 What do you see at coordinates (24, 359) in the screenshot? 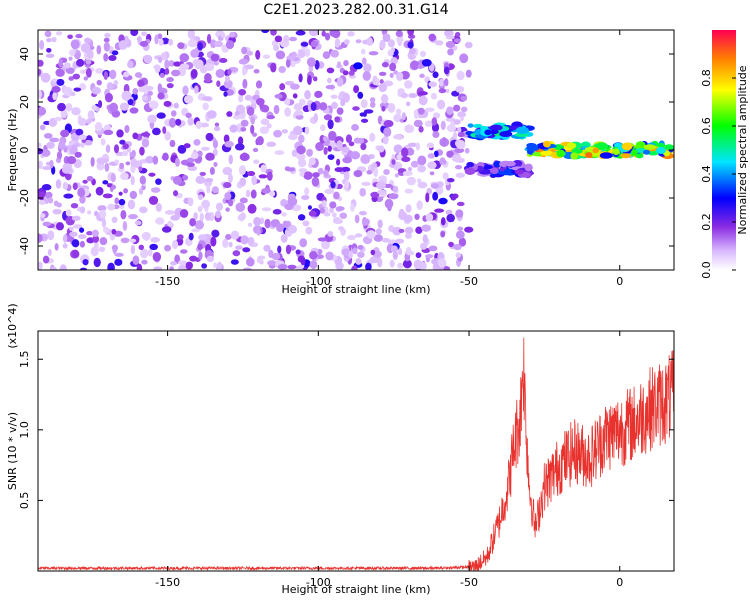
I see `snr-y-tick-label: 1.5` at bounding box center [24, 359].